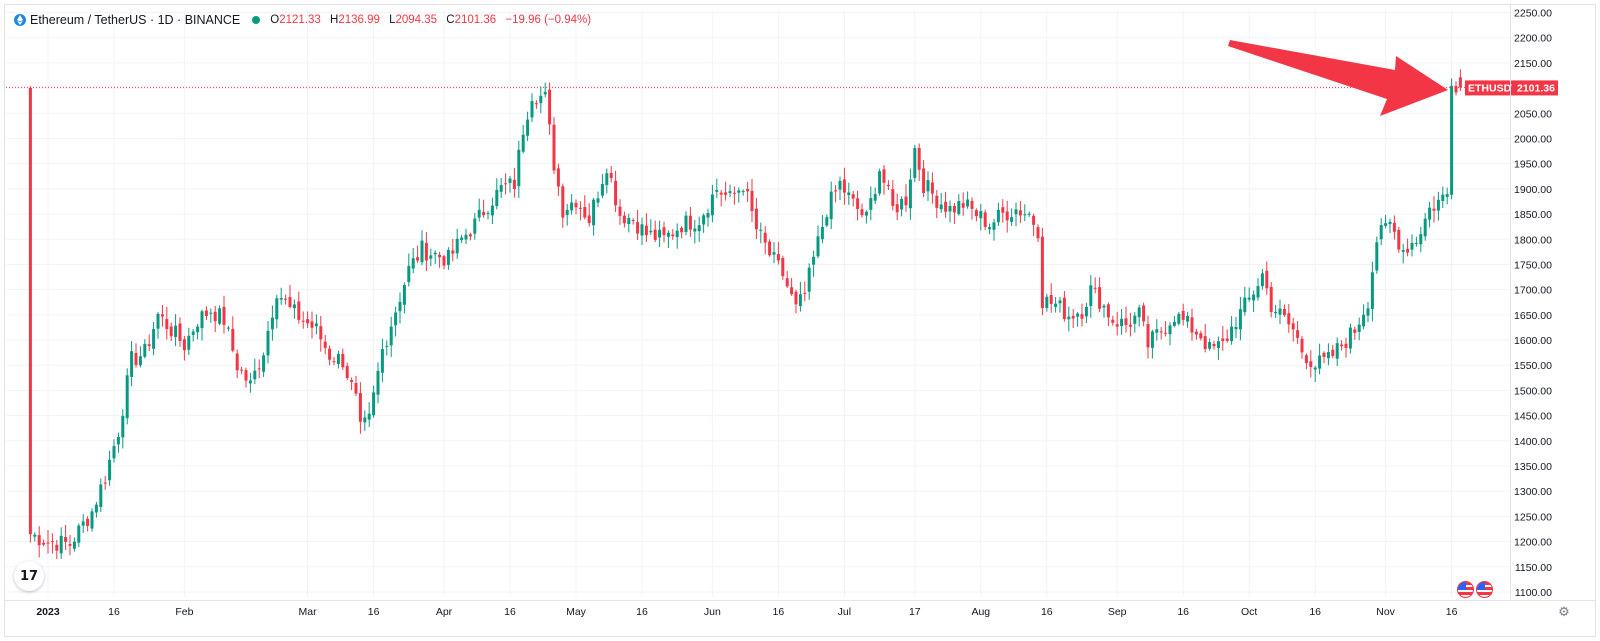  What do you see at coordinates (135, 20) in the screenshot?
I see `symbol-title: Ethereum / TetherUS · 1D · BINANCE` at bounding box center [135, 20].